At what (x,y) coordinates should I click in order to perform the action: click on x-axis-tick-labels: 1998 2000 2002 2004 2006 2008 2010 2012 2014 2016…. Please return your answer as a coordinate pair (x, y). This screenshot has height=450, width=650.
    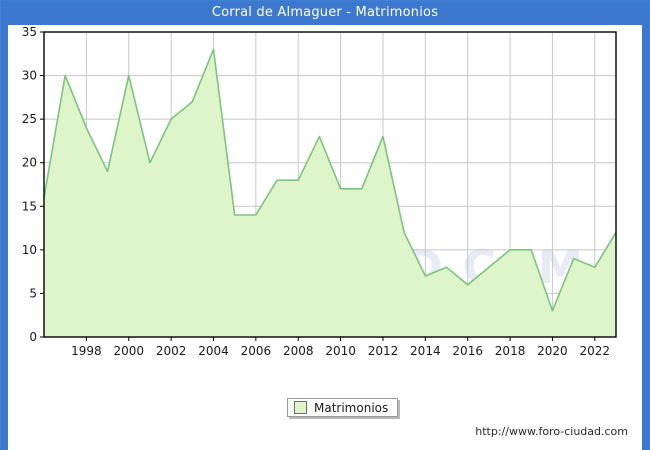
    Looking at the image, I should click on (340, 347).